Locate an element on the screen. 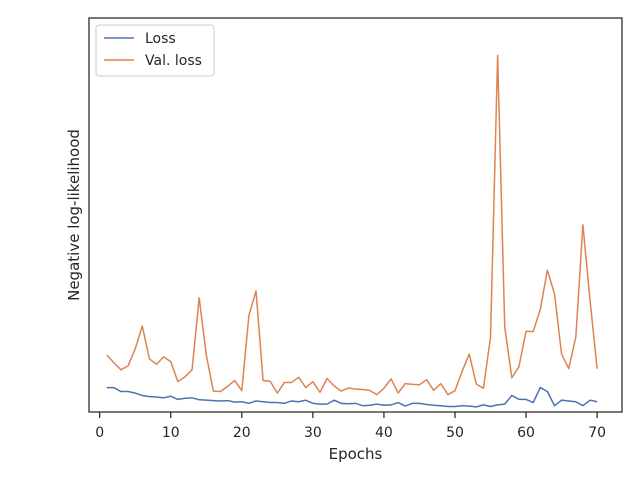 The width and height of the screenshot is (640, 484). x-tick-label: 40 is located at coordinates (384, 433).